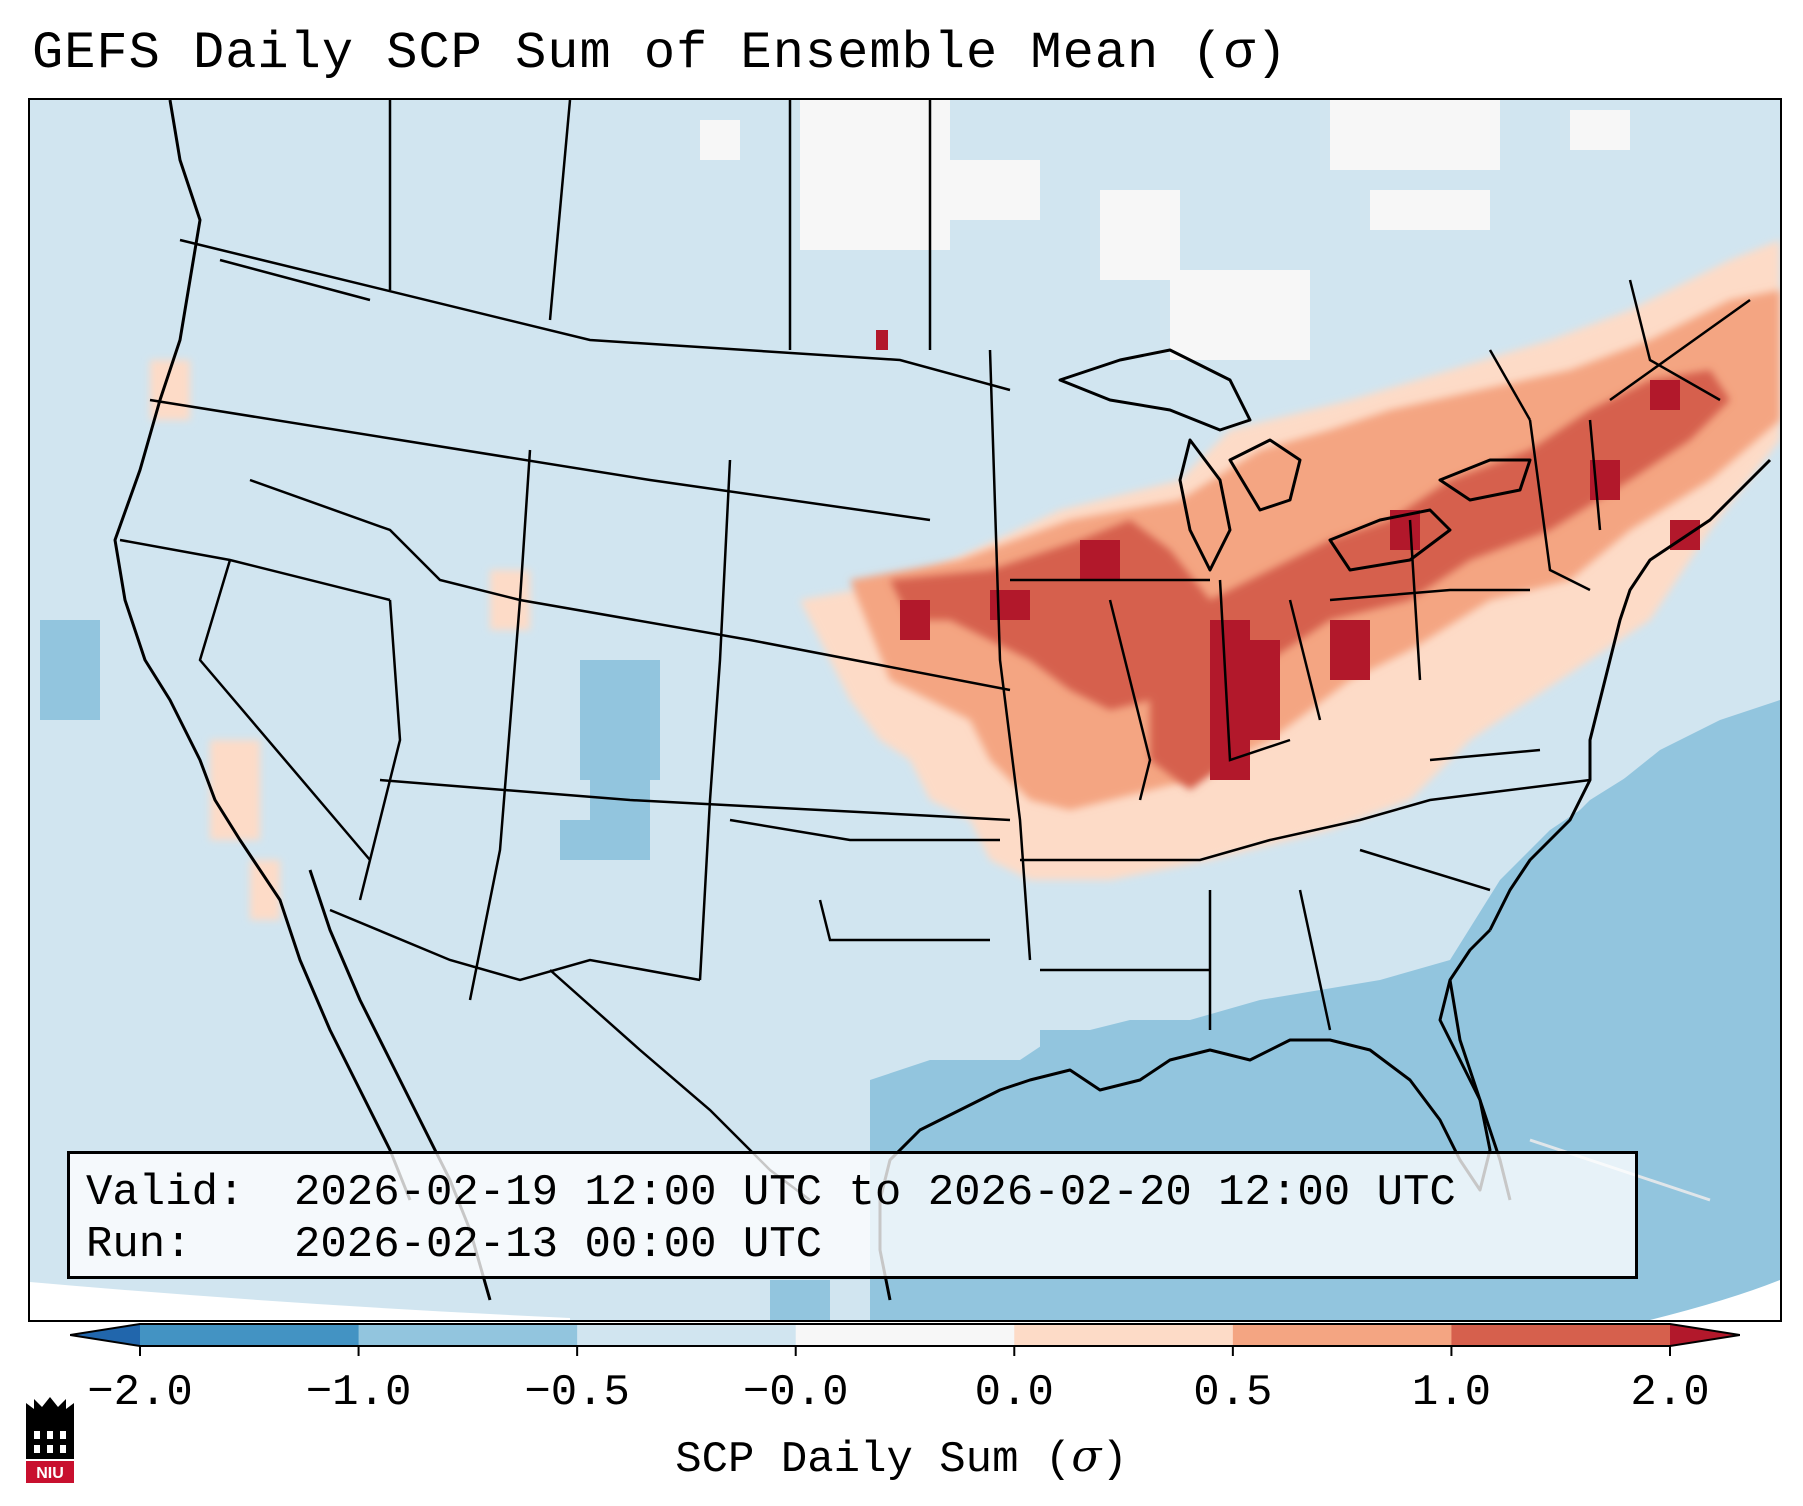 The height and width of the screenshot is (1506, 1803). Describe the element at coordinates (795, 1393) in the screenshot. I see `colorbar-tick-label: −0.0` at that location.